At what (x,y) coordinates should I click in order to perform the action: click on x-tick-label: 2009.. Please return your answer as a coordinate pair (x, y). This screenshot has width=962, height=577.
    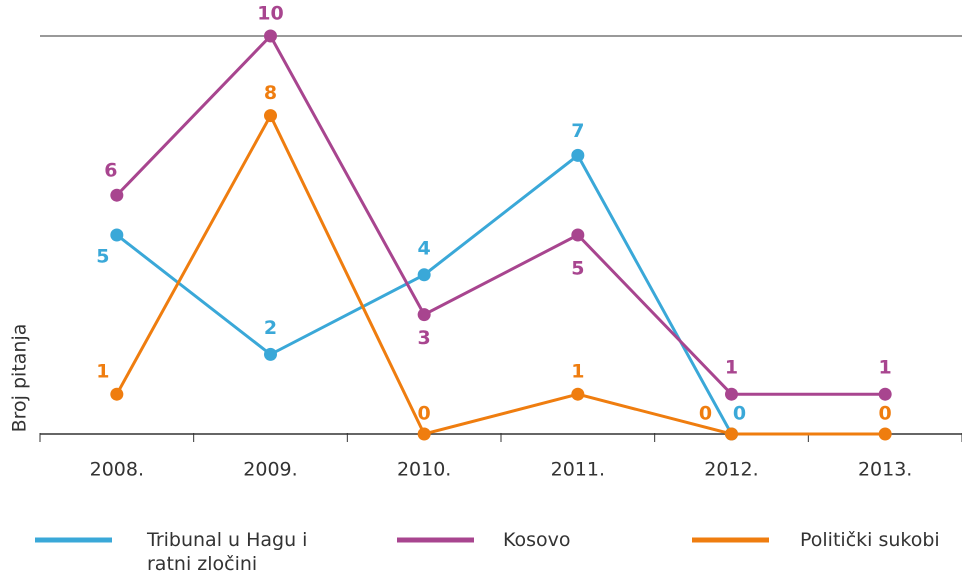
    Looking at the image, I should click on (270, 470).